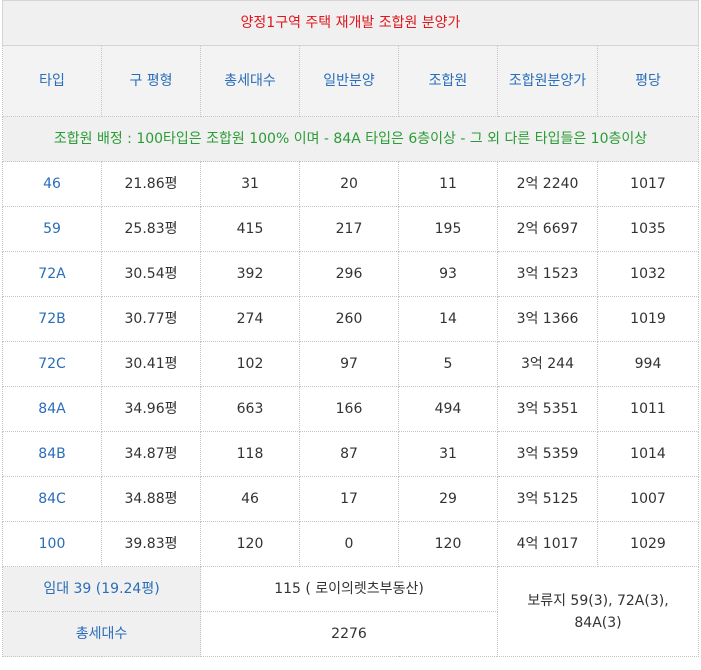  What do you see at coordinates (598, 611) in the screenshot?
I see `reserve-note: 보류지 59(3), 72A(3), 84A(3)` at bounding box center [598, 611].